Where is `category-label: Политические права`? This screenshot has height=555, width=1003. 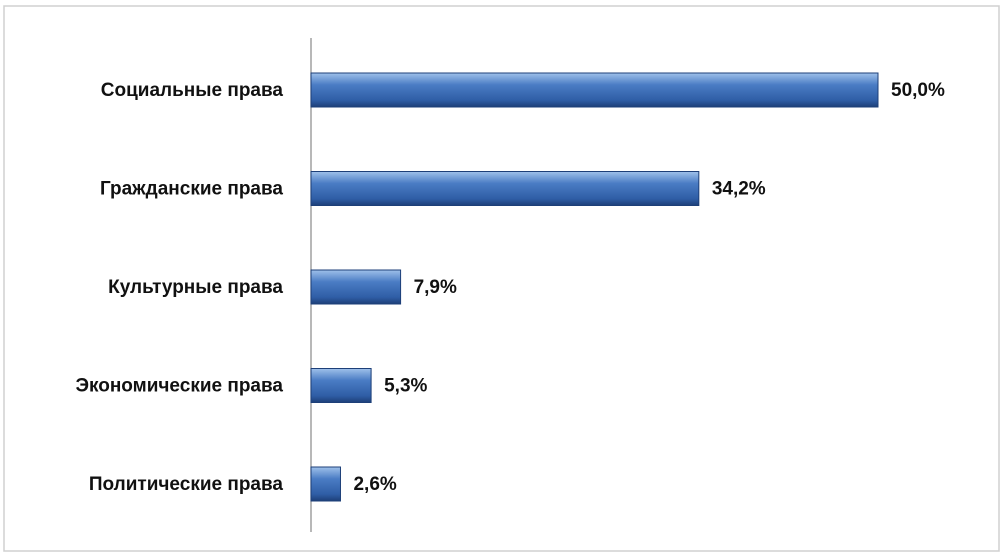
category-label: Политические права is located at coordinates (186, 484).